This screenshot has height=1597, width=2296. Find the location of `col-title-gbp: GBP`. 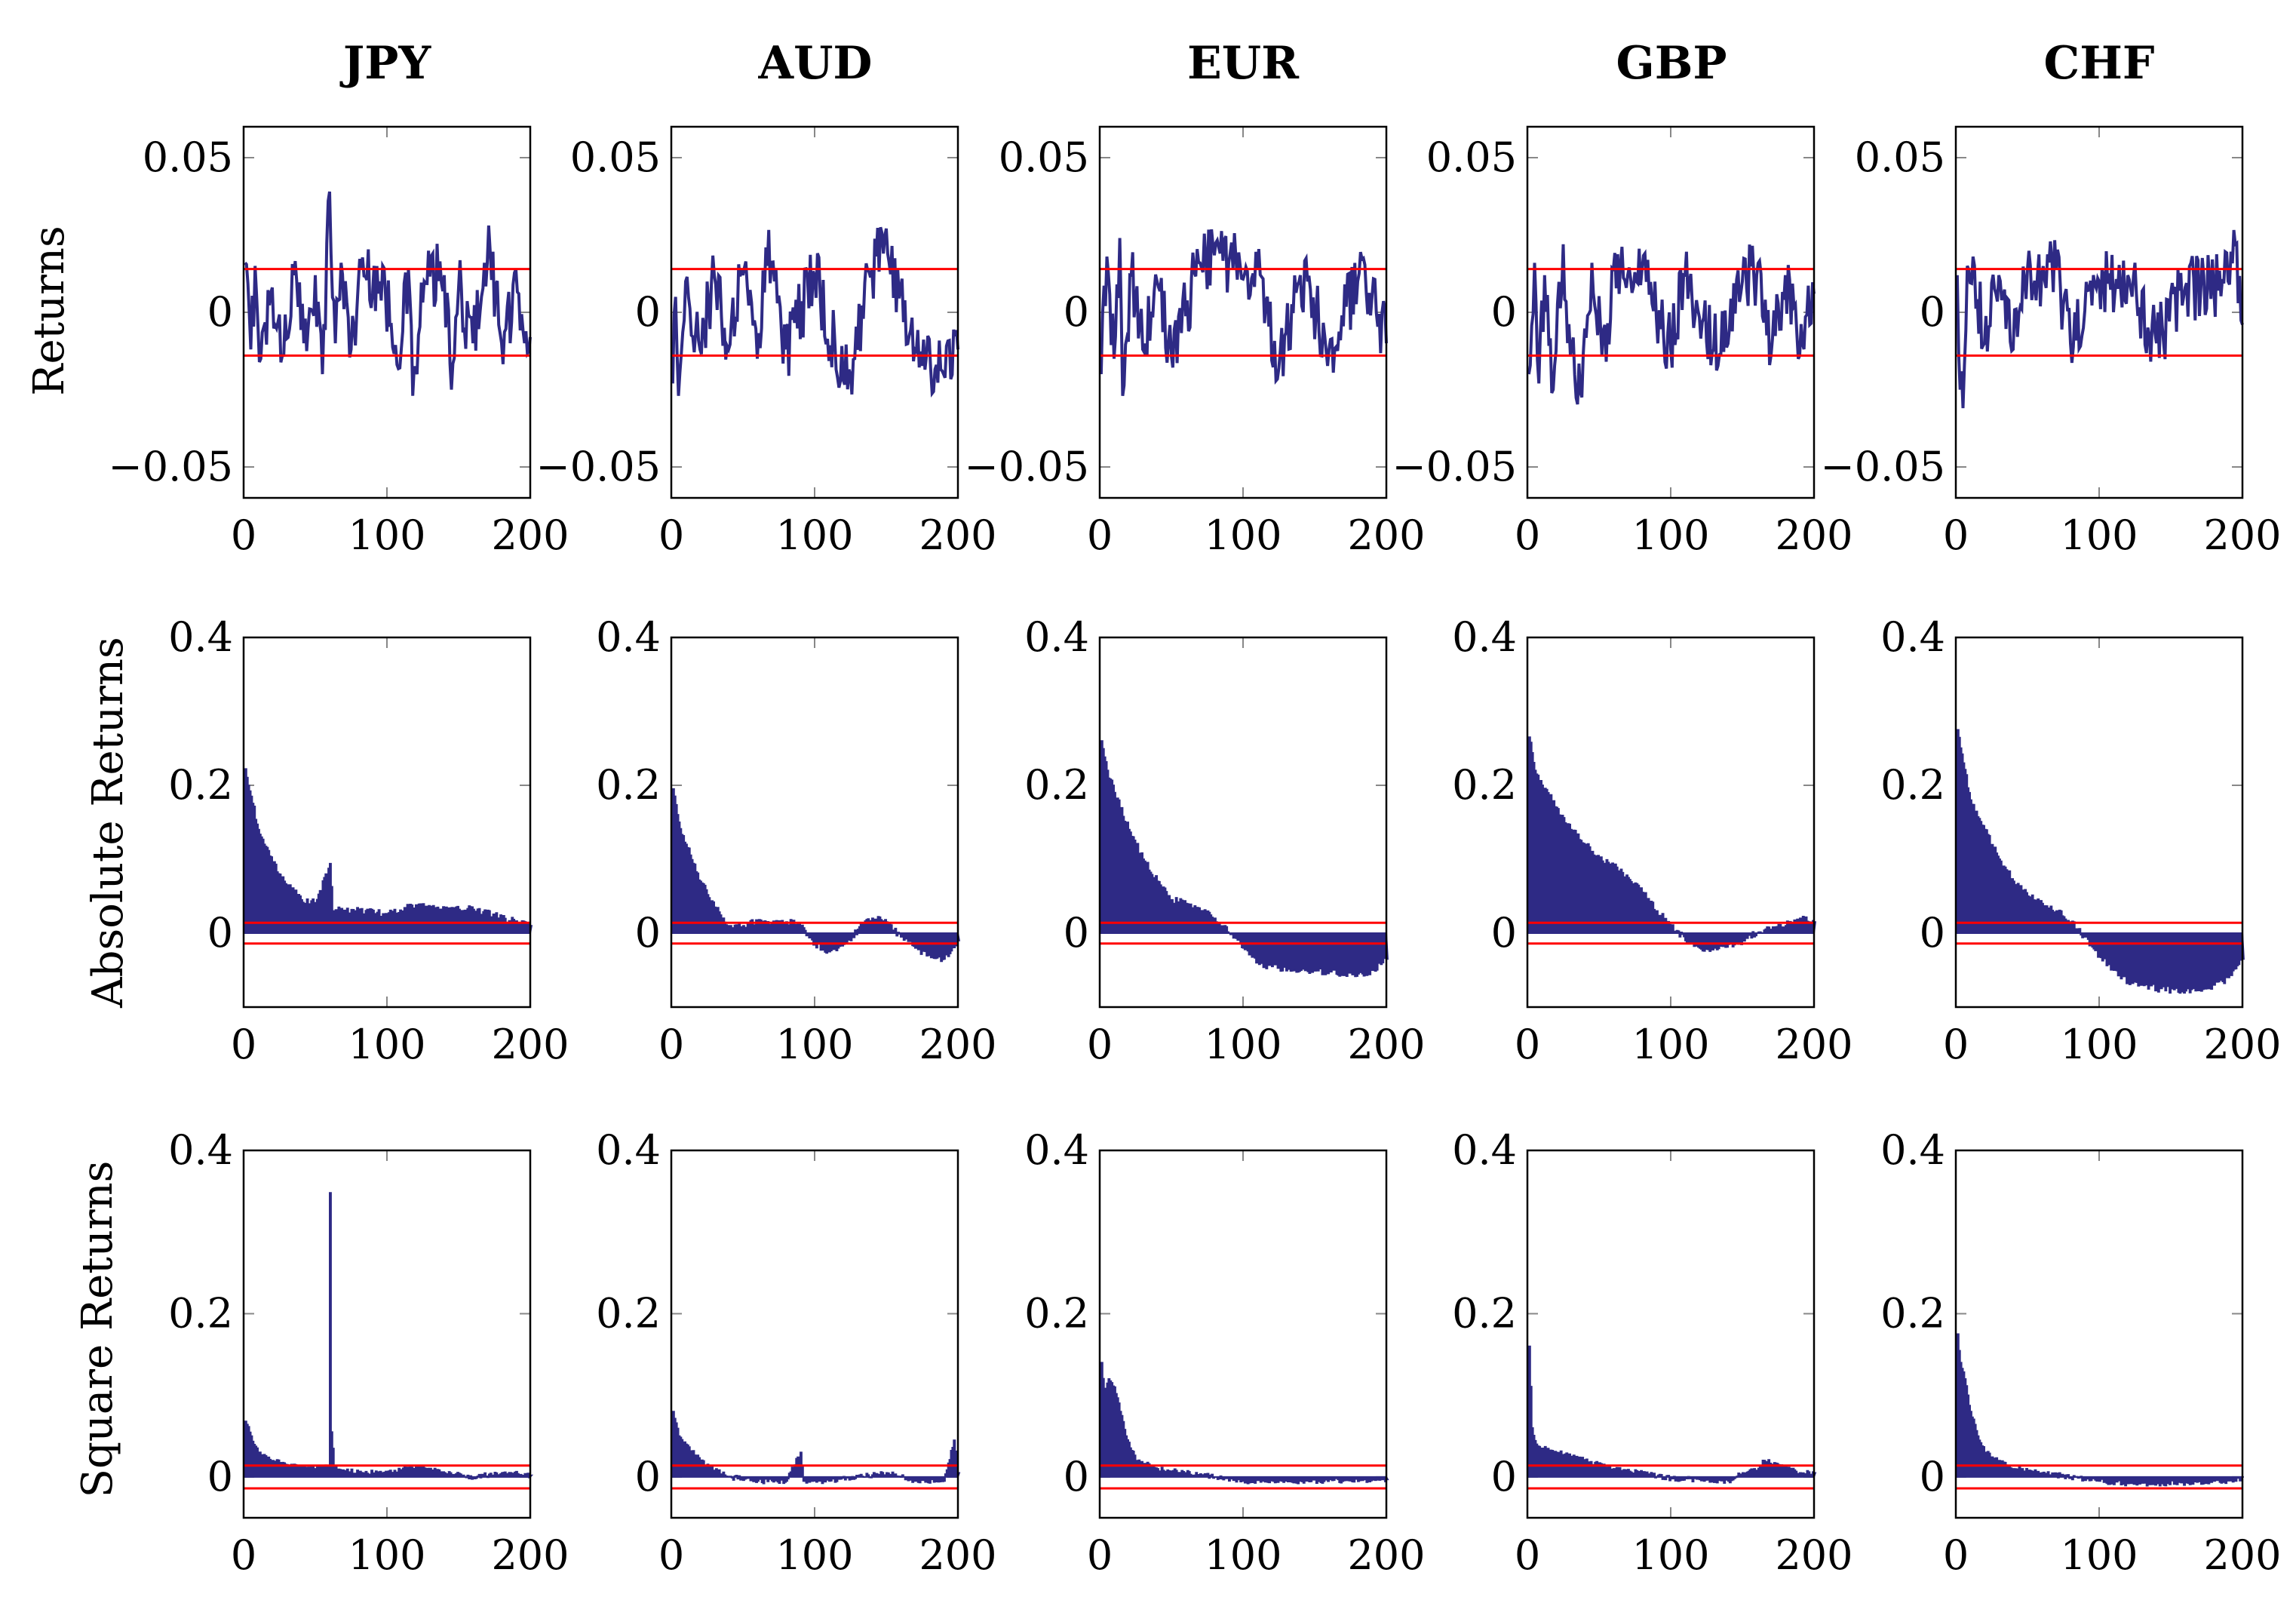

col-title-gbp: GBP is located at coordinates (1672, 63).